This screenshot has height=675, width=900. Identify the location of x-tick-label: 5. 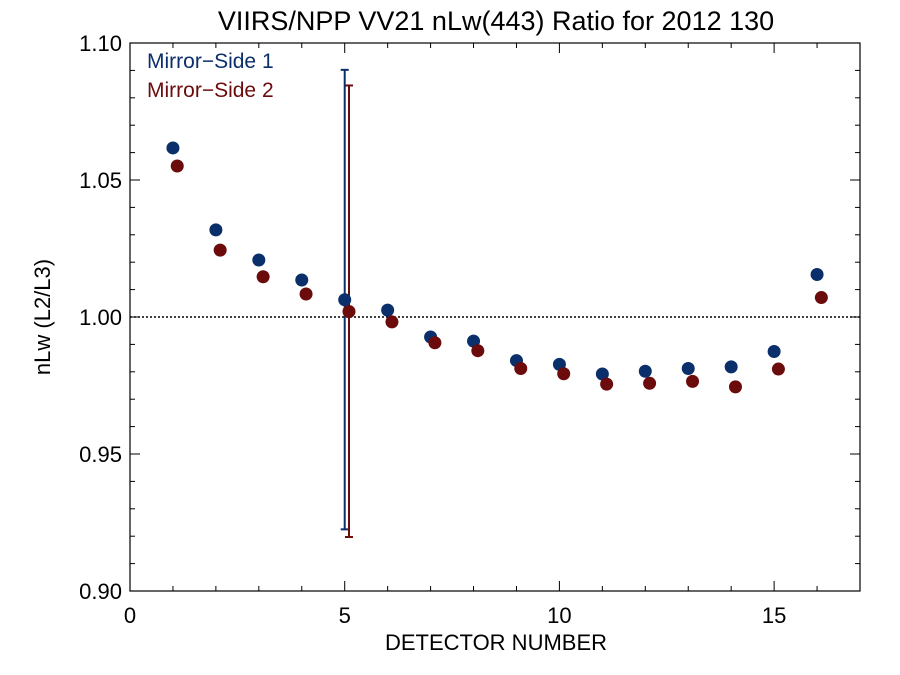
(345, 615).